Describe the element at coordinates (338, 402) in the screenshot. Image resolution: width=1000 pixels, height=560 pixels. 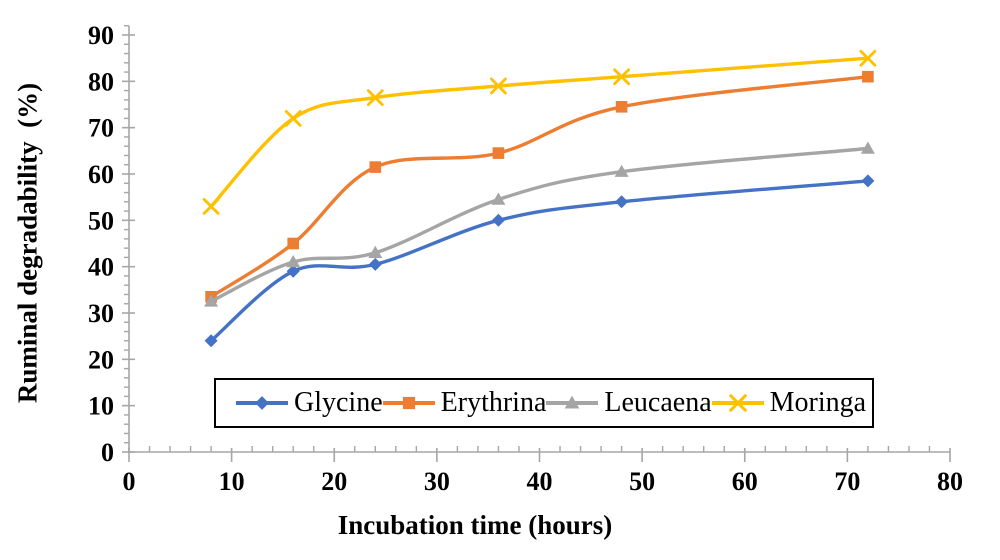
I see `legend-label: Glycine` at that location.